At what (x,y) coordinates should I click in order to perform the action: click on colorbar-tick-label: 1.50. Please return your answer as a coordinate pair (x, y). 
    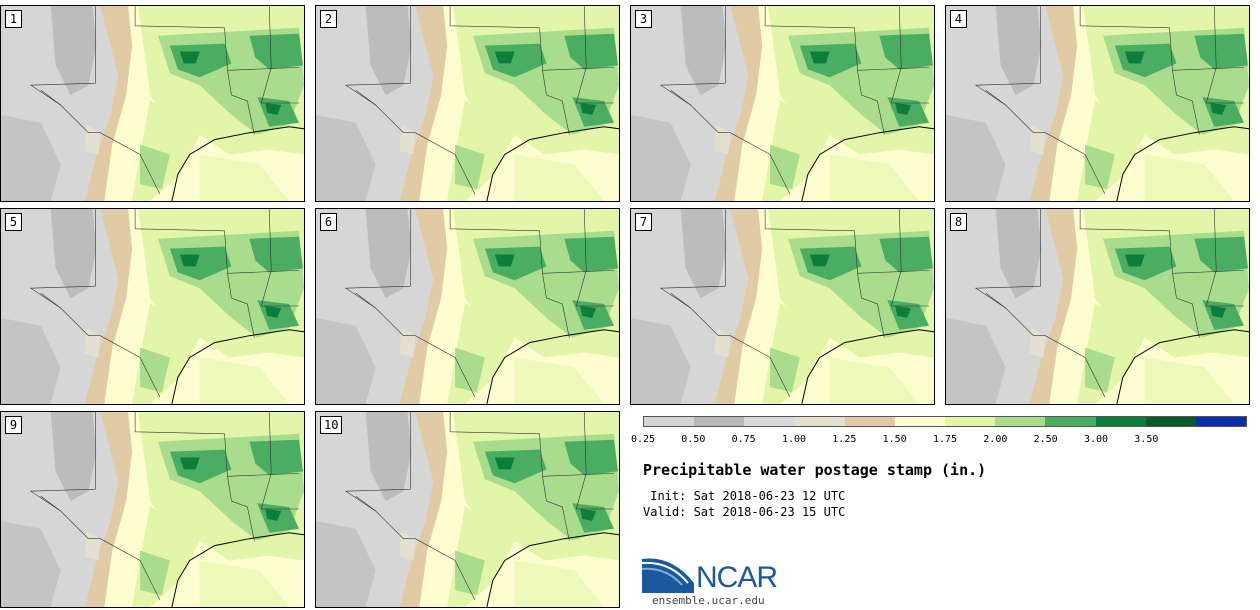
    Looking at the image, I should click on (894, 439).